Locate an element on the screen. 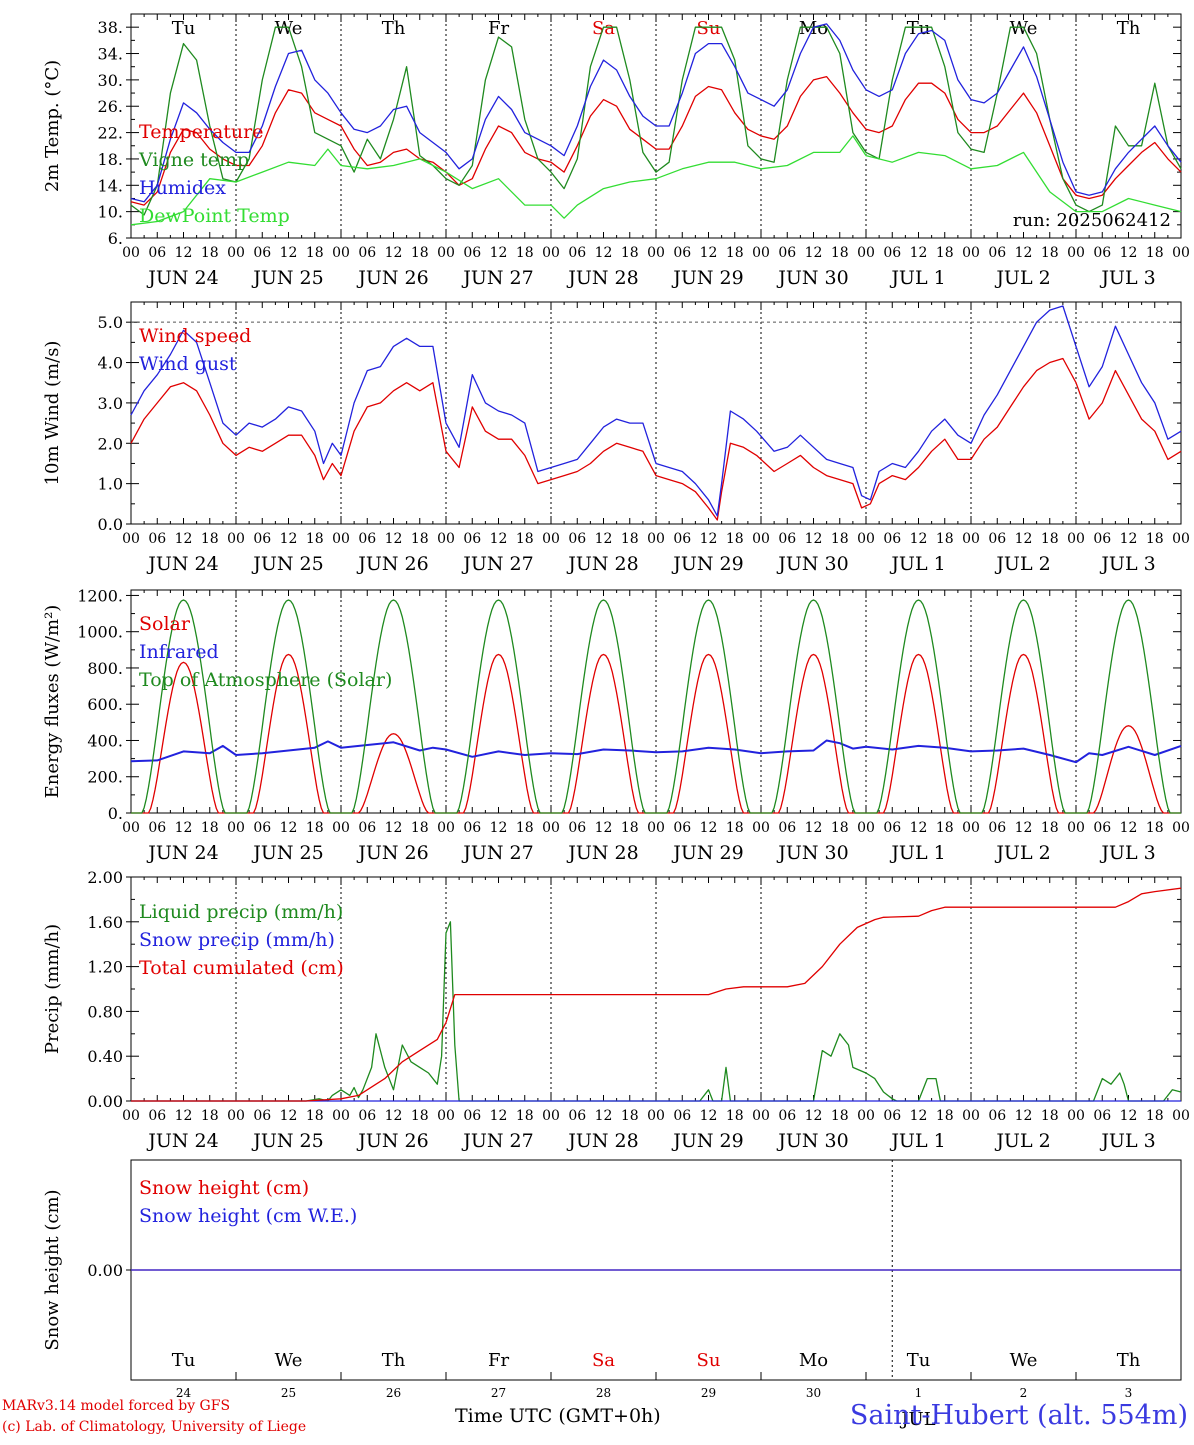 This screenshot has height=1445, width=1194. y-tick-label: 1.60 is located at coordinates (105, 922).